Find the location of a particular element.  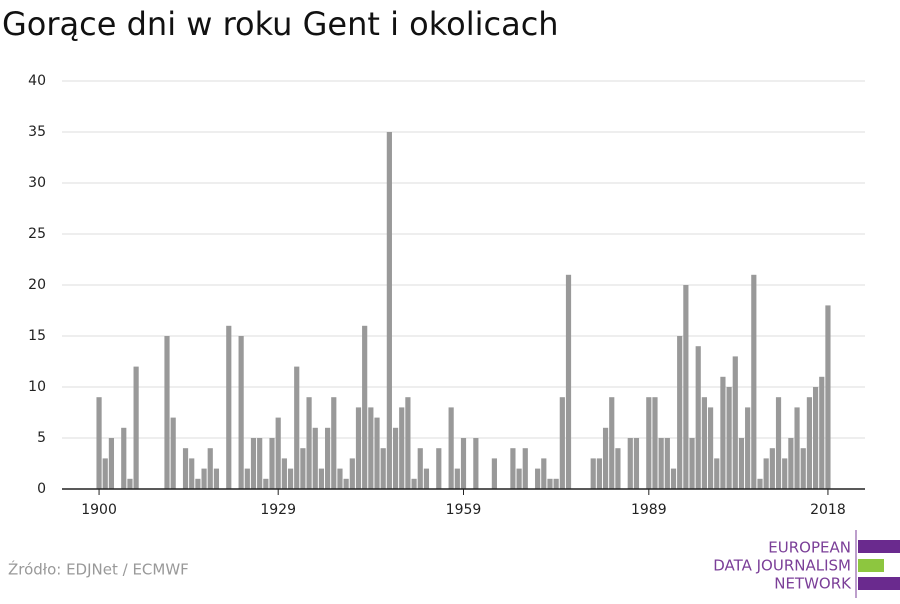

y-tick-label: 30 is located at coordinates (37, 183).